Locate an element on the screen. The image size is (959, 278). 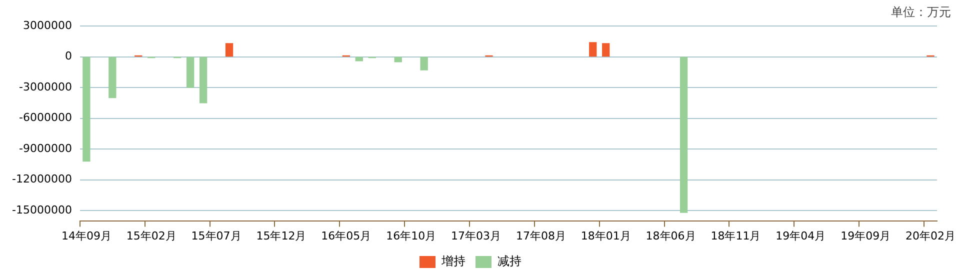
y-tick-label: -15000000 is located at coordinates (42, 209).